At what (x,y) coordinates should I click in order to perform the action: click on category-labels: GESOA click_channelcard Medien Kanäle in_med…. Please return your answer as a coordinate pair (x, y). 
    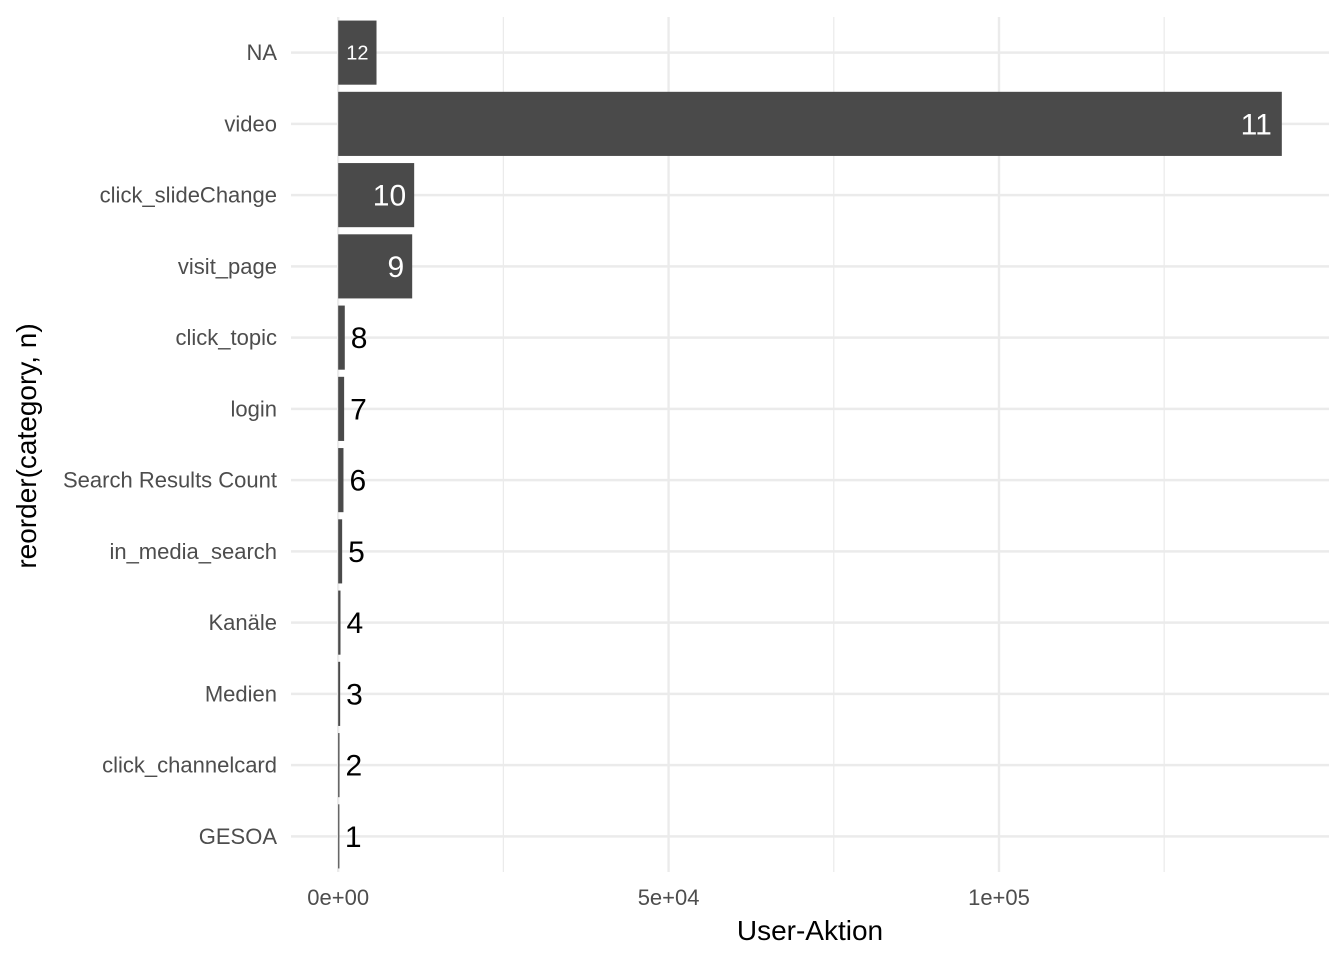
    Looking at the image, I should click on (170, 444).